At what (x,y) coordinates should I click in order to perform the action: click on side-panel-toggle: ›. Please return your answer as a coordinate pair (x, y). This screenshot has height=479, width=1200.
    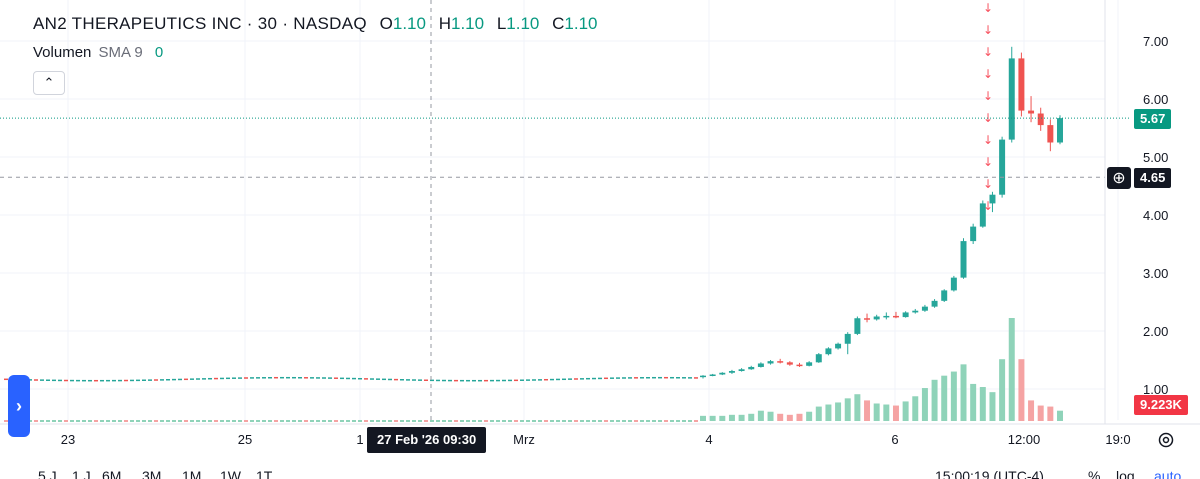
    Looking at the image, I should click on (19, 406).